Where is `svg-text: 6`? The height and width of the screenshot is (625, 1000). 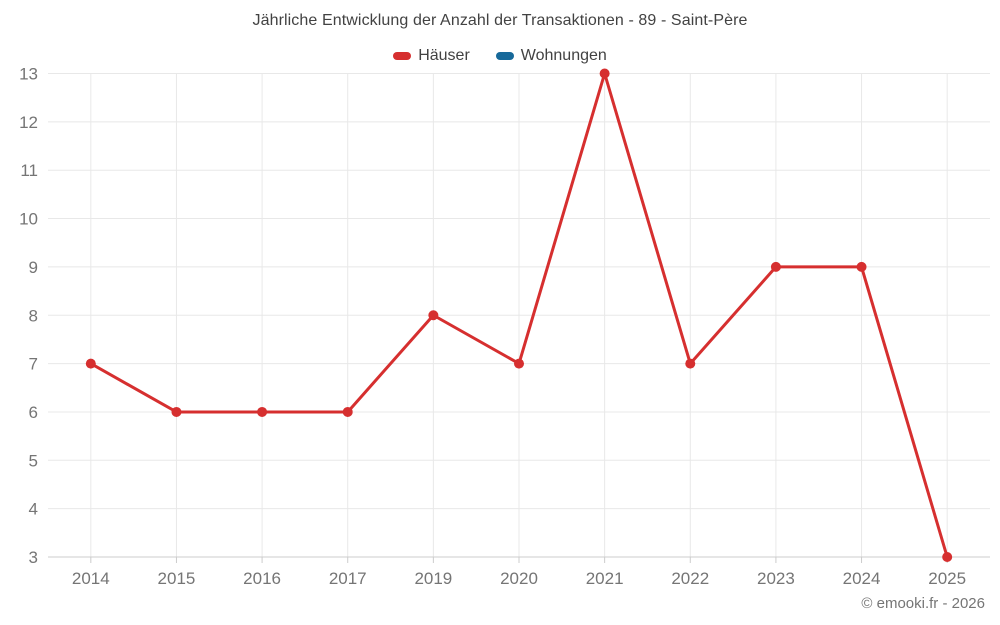 svg-text: 6 is located at coordinates (33, 412).